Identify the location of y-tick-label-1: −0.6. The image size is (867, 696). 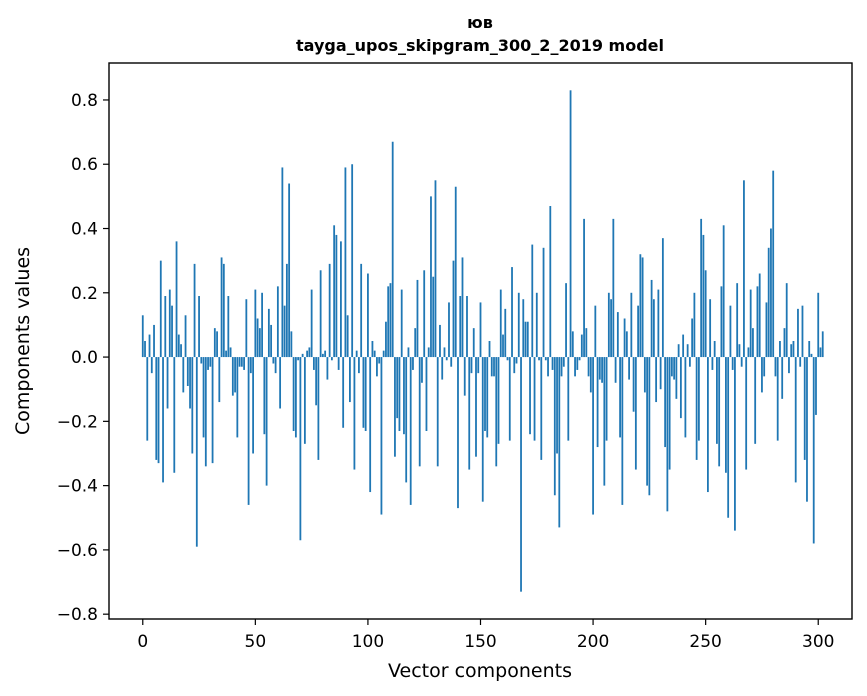
(77, 551).